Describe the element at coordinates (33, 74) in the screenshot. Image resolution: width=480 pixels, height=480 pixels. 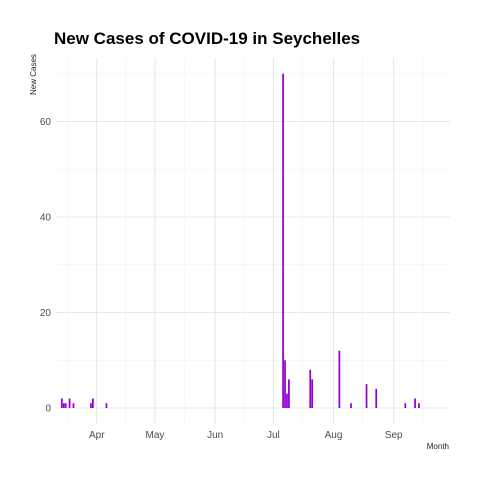
I see `y-axis-label: New Cases` at that location.